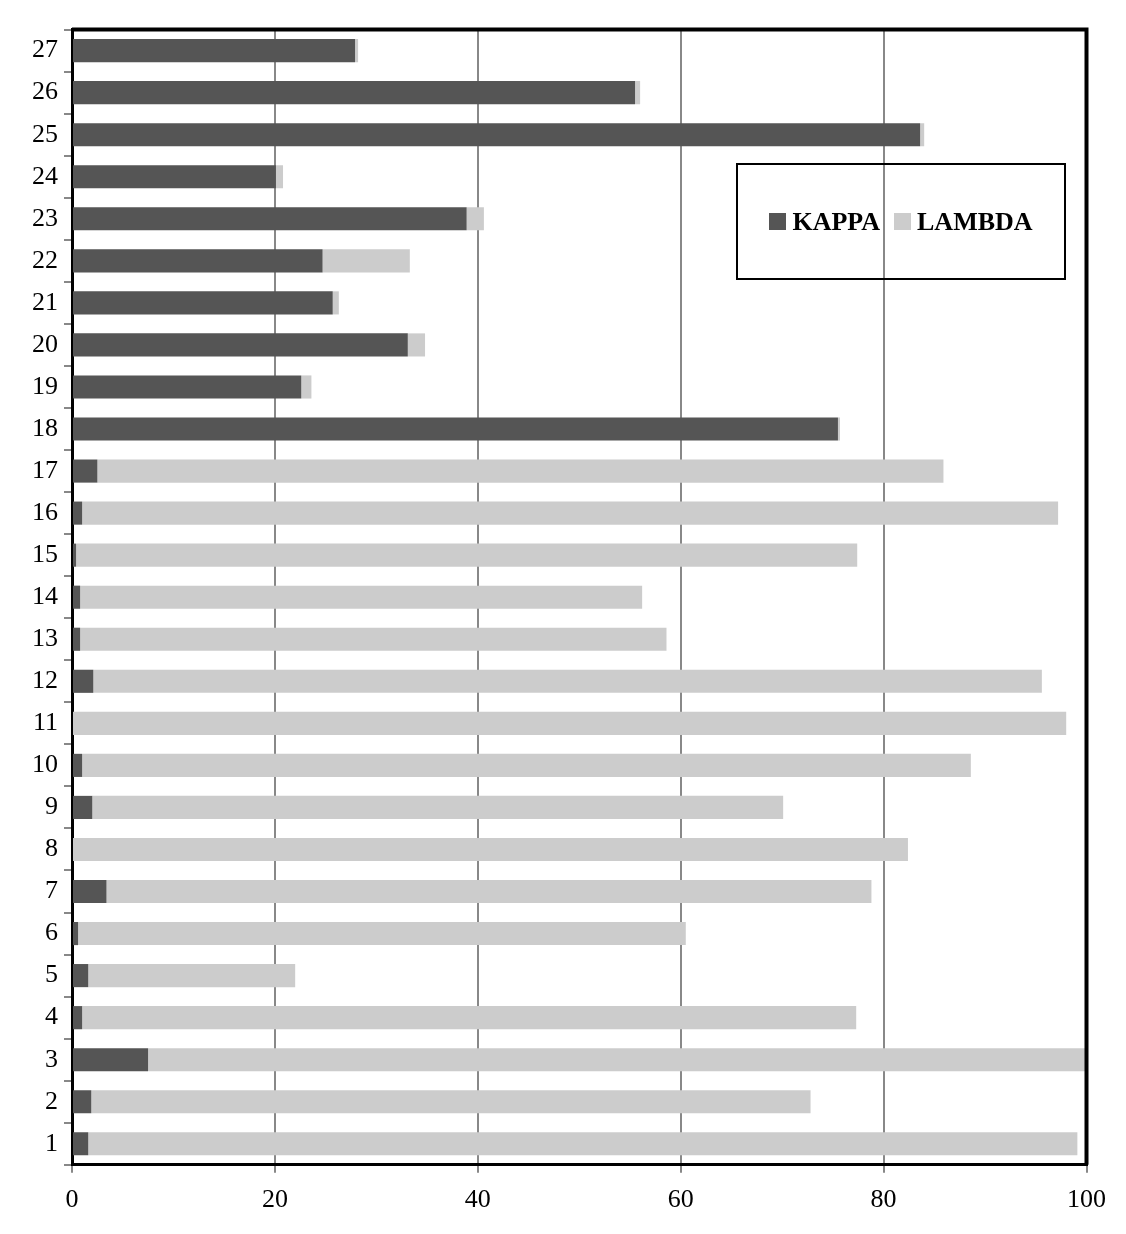 The height and width of the screenshot is (1234, 1126). What do you see at coordinates (45, 722) in the screenshot?
I see `y-tick-label: 11` at bounding box center [45, 722].